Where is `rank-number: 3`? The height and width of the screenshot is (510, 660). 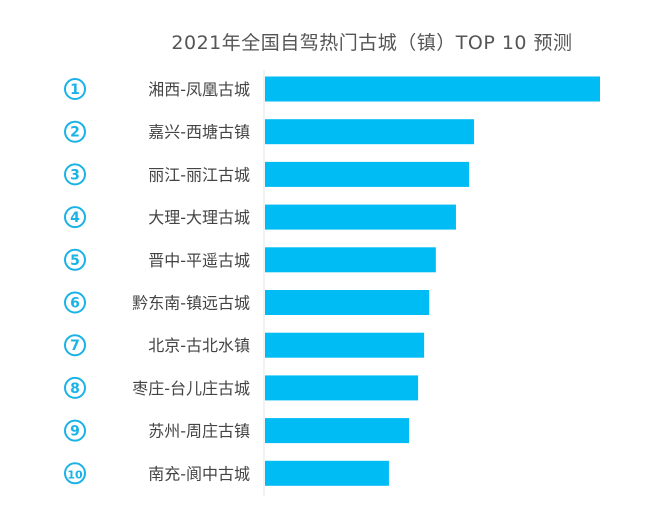
rank-number: 3 is located at coordinates (75, 175).